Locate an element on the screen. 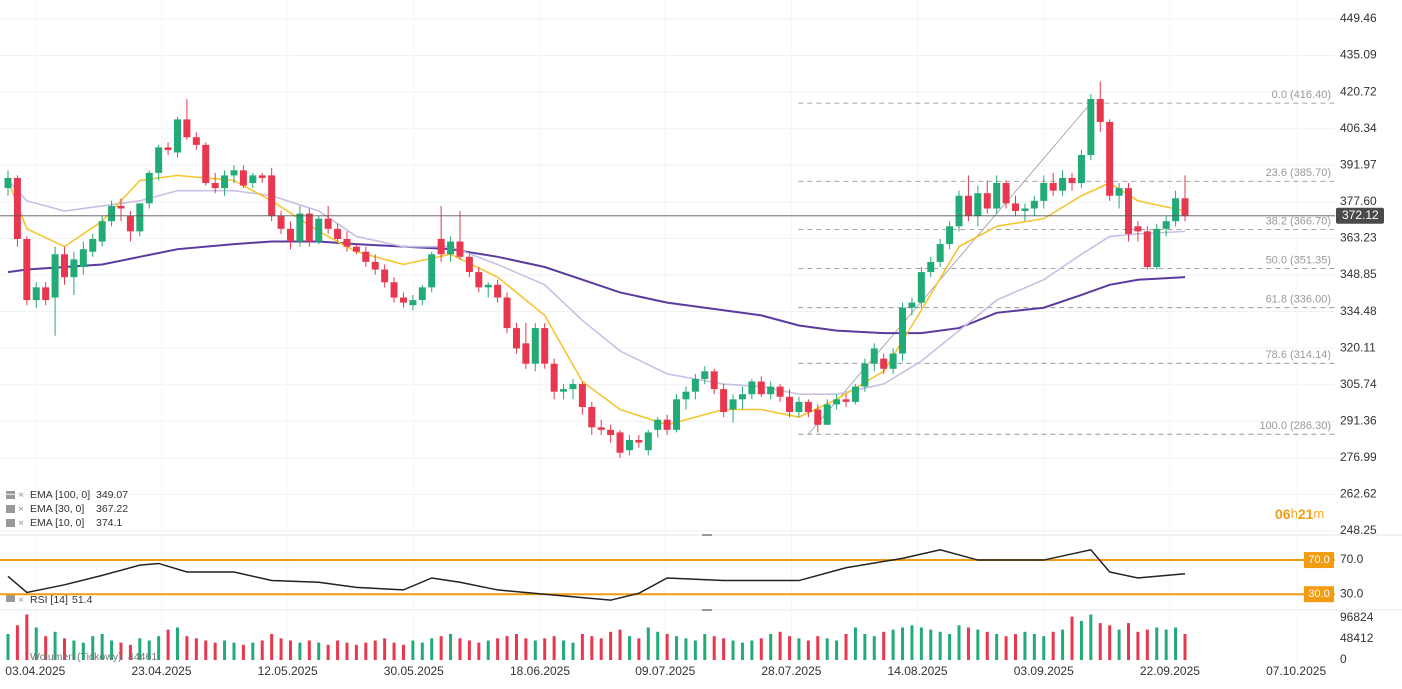 This screenshot has width=1402, height=689. fib-label: 50.0 (351.35) is located at coordinates (1298, 261).